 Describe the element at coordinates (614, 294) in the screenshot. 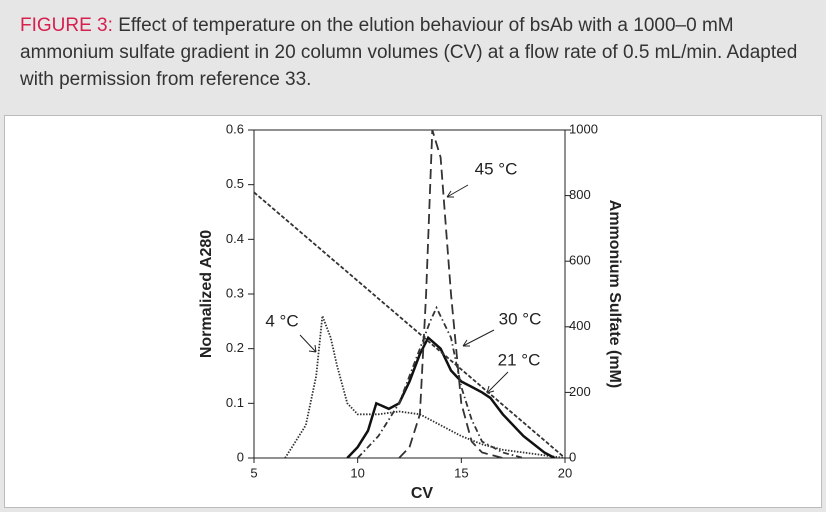

I see `y2-axis-label: Ammonium Sulfate (mM)` at that location.